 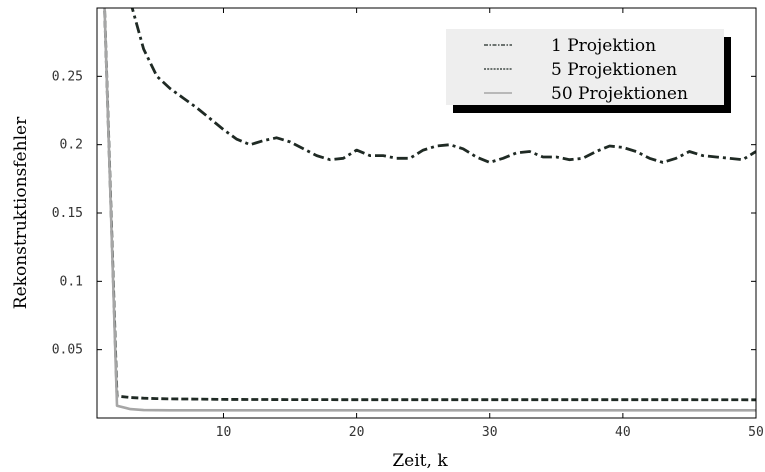 What do you see at coordinates (357, 432) in the screenshot?
I see `x-tick-label: 20` at bounding box center [357, 432].